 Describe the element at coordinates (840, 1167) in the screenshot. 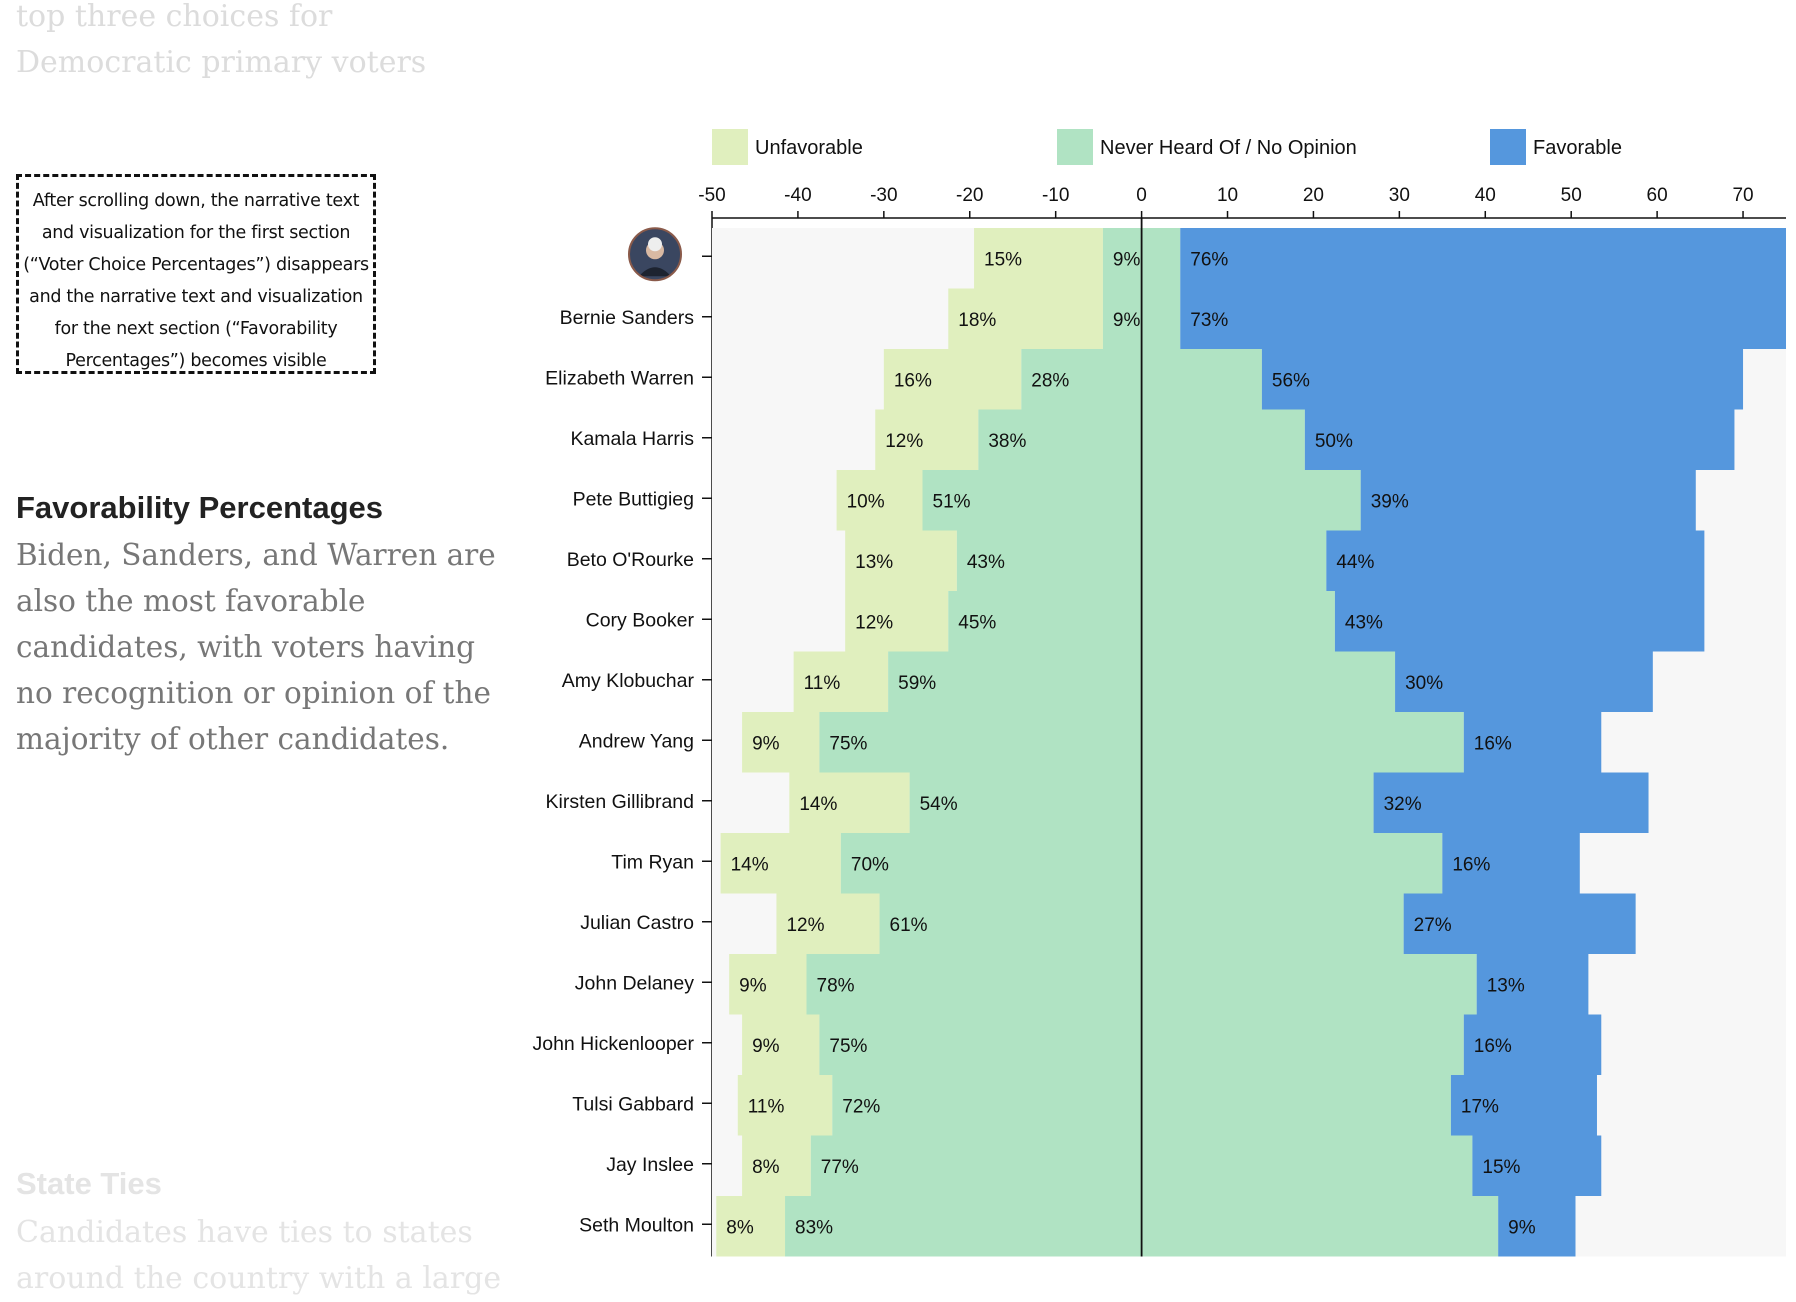

I see `data-label-neutral: 77%` at that location.